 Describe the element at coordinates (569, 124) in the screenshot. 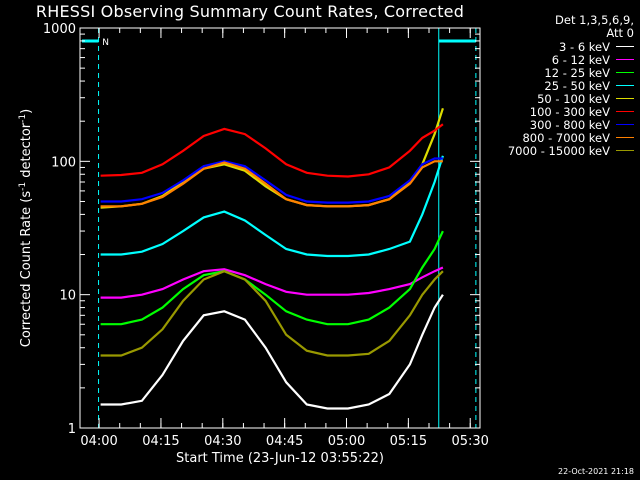

I see `legend-label: 300 - 800 keV` at that location.